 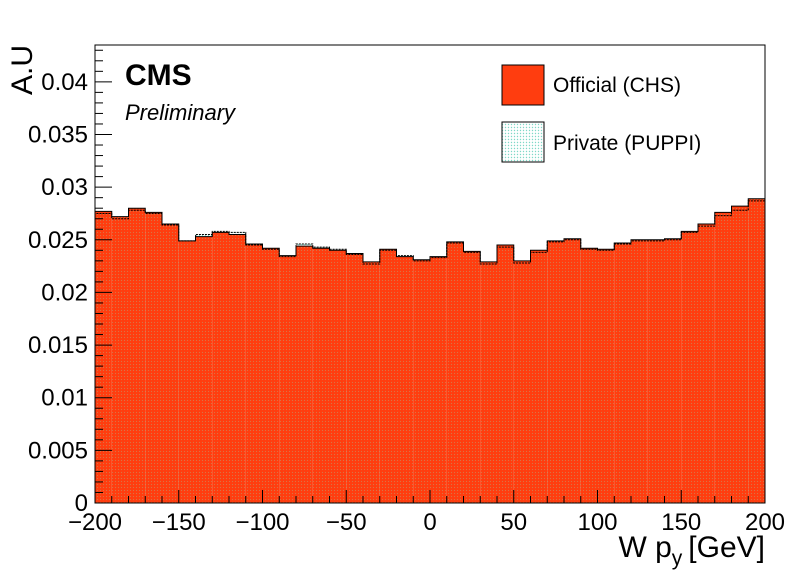 I want to click on x-tick-label: 50, so click(x=513, y=522).